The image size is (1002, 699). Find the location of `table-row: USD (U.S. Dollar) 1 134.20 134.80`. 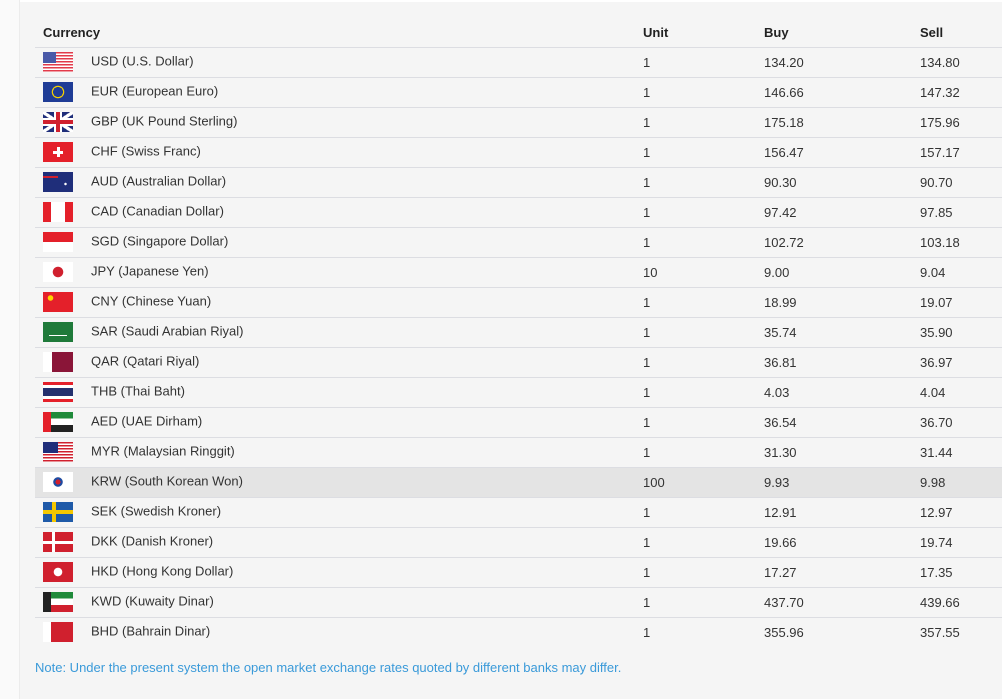

table-row: USD (U.S. Dollar) 1 134.20 134.80 is located at coordinates (518, 62).